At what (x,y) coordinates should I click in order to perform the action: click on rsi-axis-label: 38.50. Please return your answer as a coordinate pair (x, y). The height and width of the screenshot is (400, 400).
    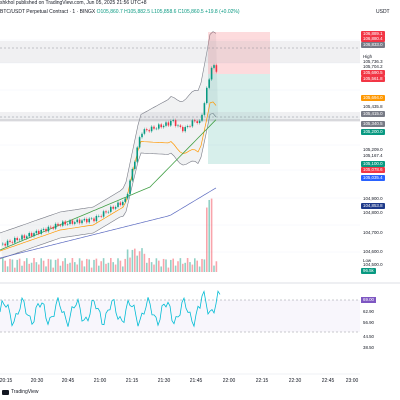
    Looking at the image, I should click on (368, 347).